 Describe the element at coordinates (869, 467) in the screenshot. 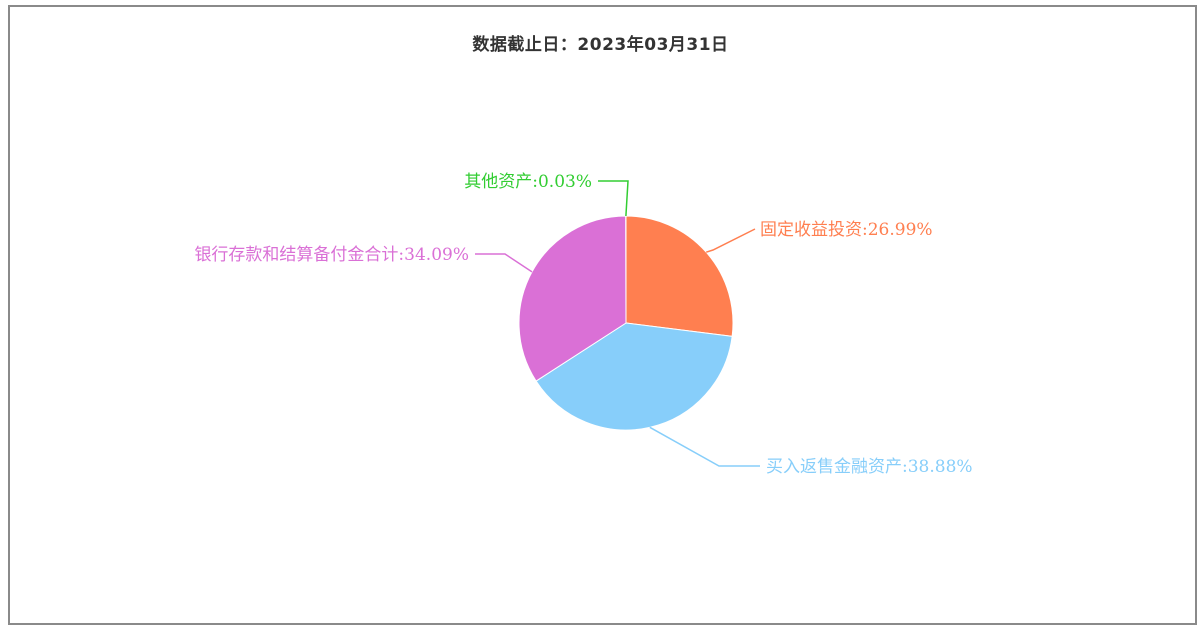

I see `slice-label-2: 买入返售金融资产:38.88%` at that location.